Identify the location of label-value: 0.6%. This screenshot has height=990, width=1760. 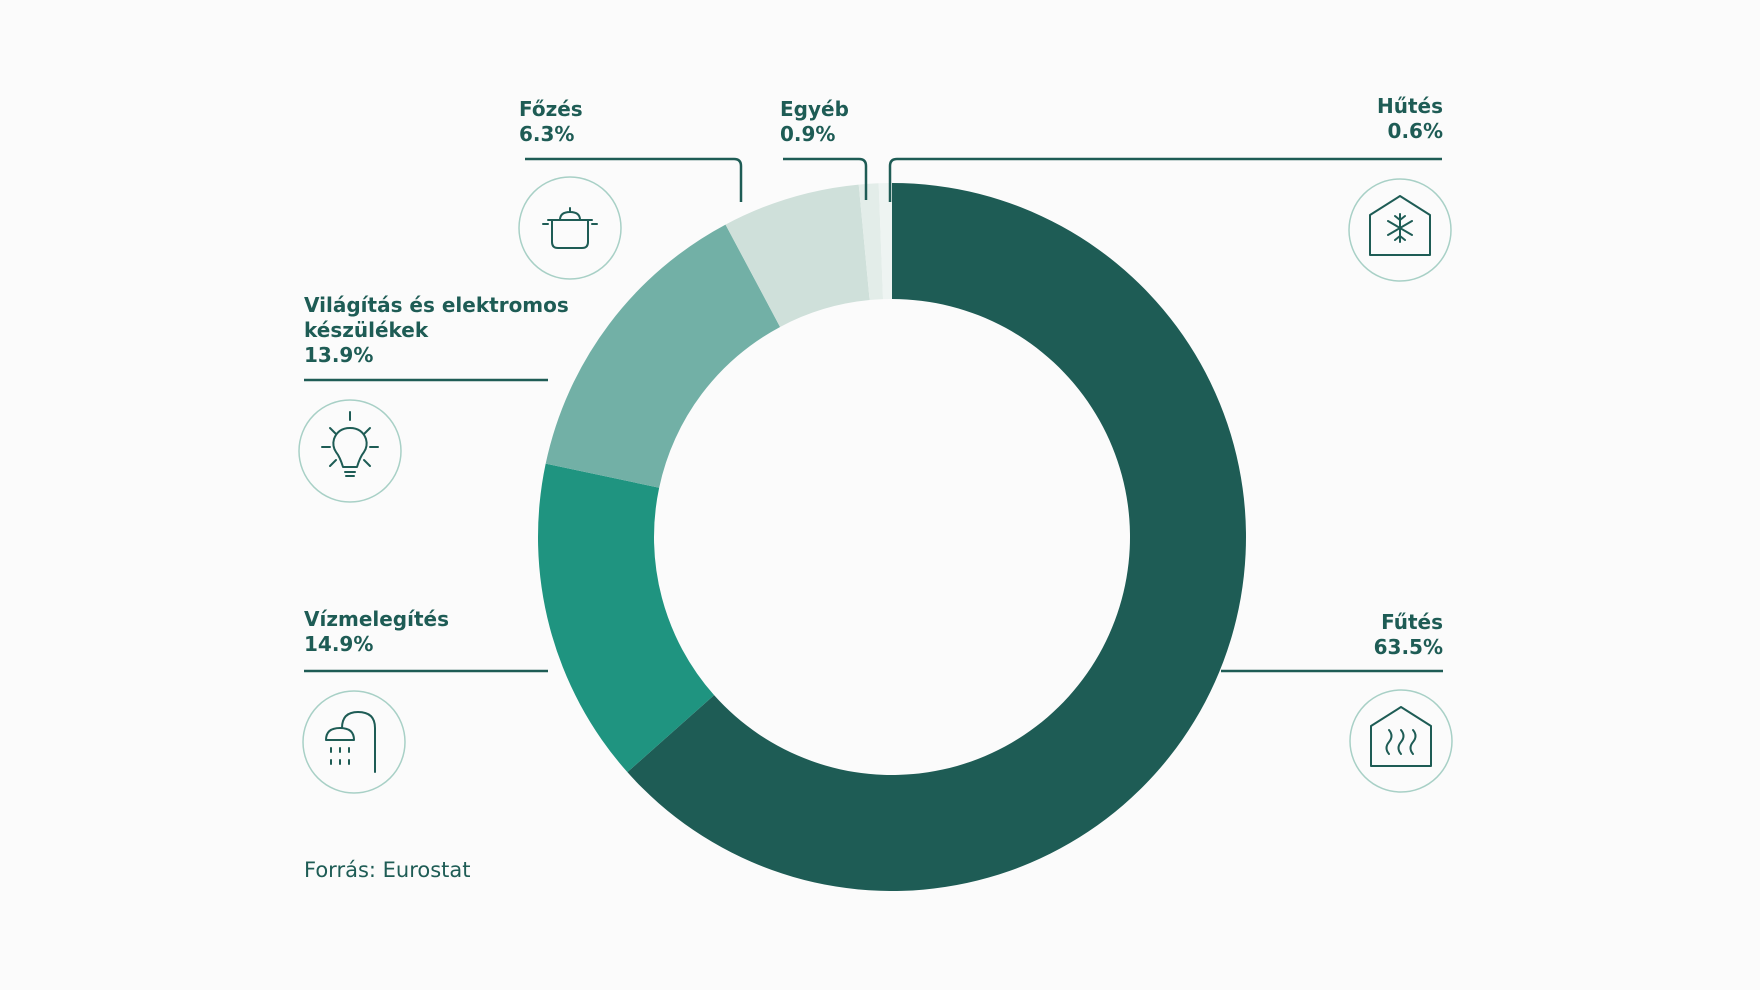
(1415, 131).